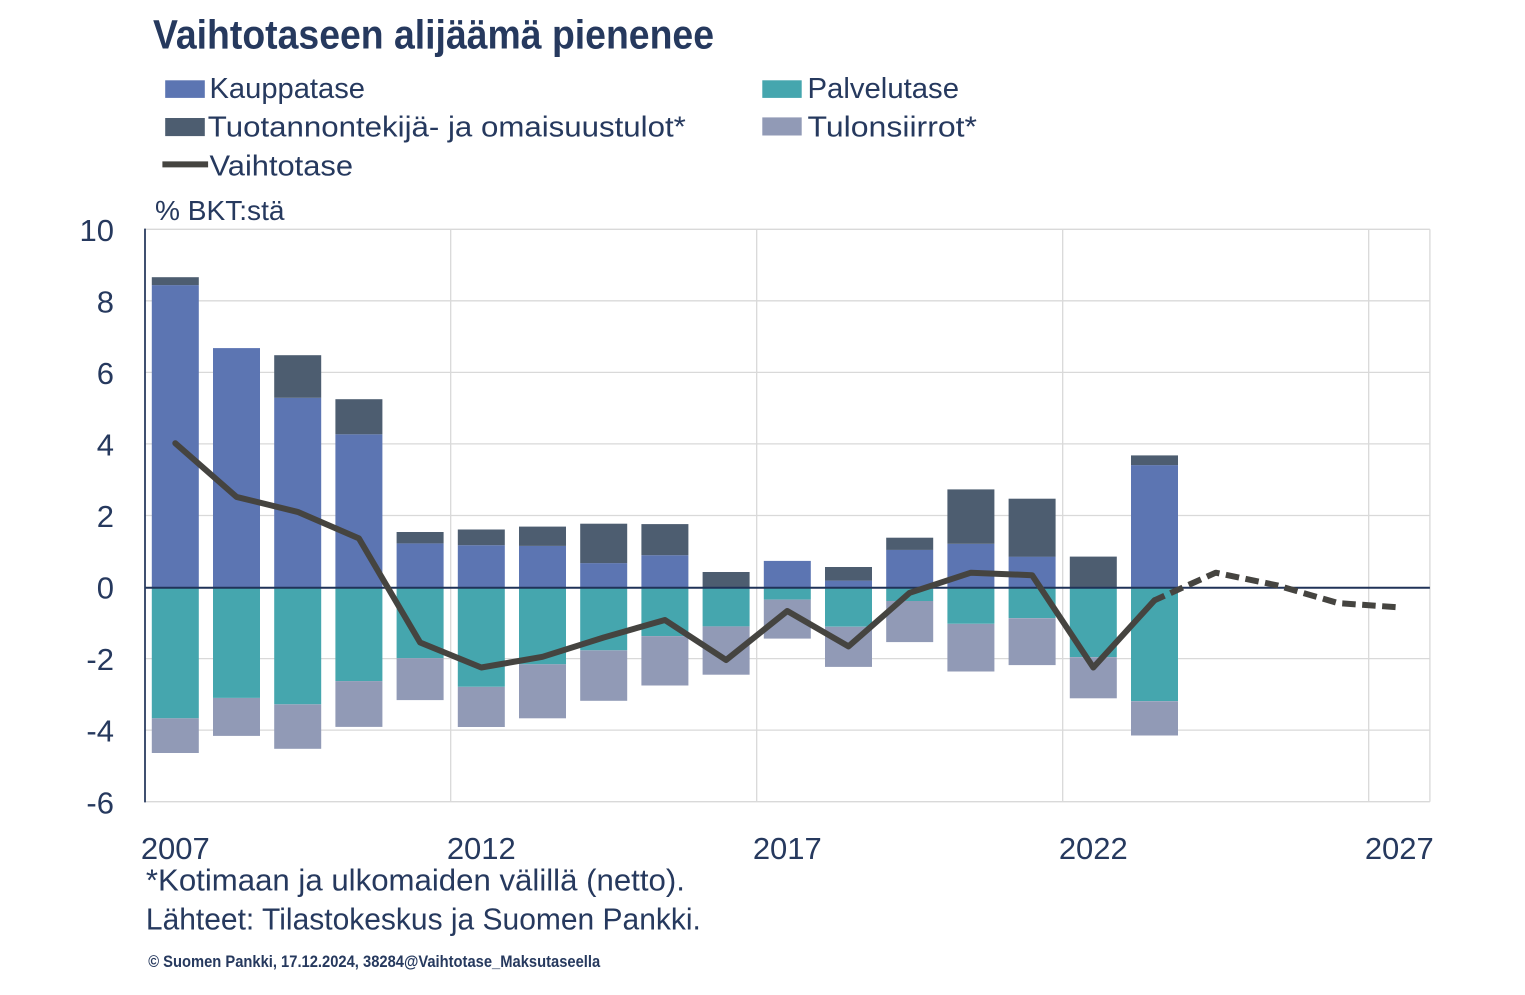  What do you see at coordinates (97, 230) in the screenshot?
I see `svg-text: 10` at bounding box center [97, 230].